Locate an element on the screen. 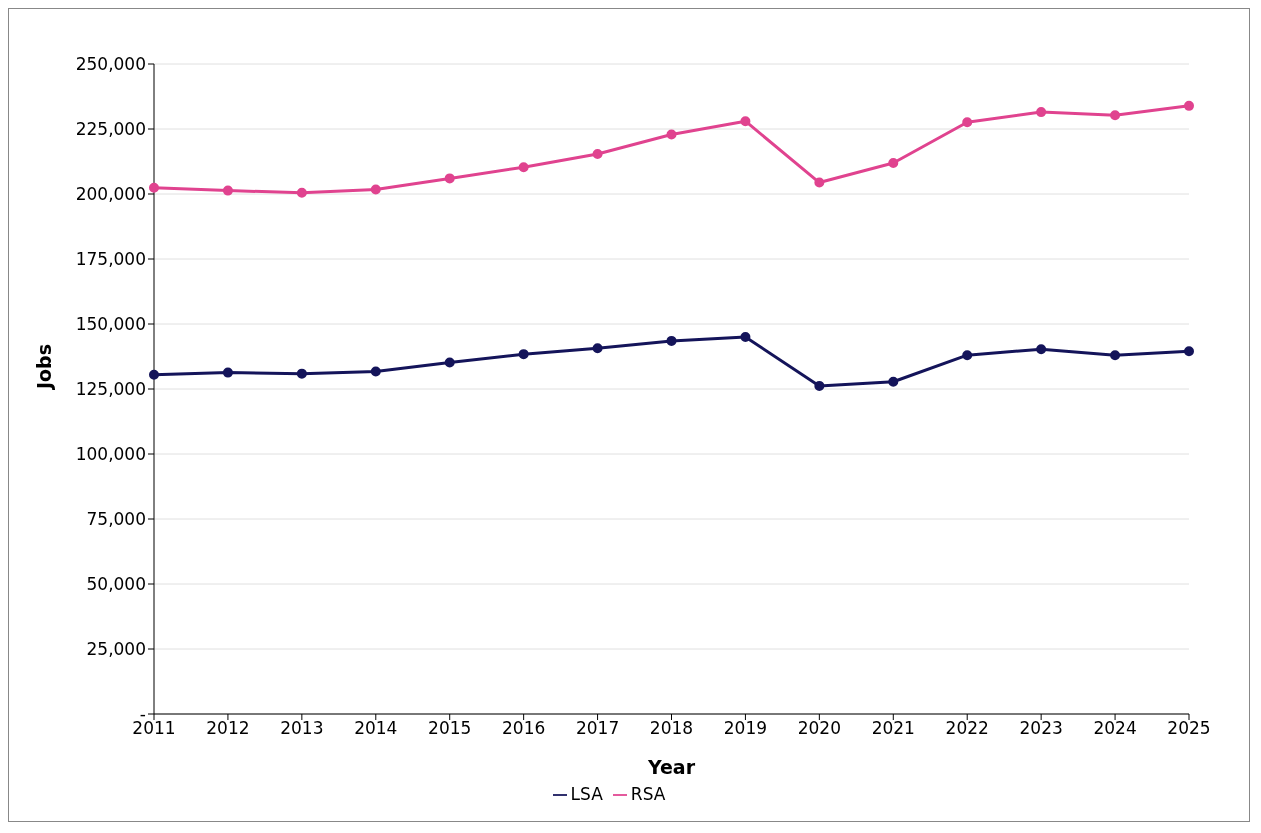  legend-label: LSA is located at coordinates (586, 794).